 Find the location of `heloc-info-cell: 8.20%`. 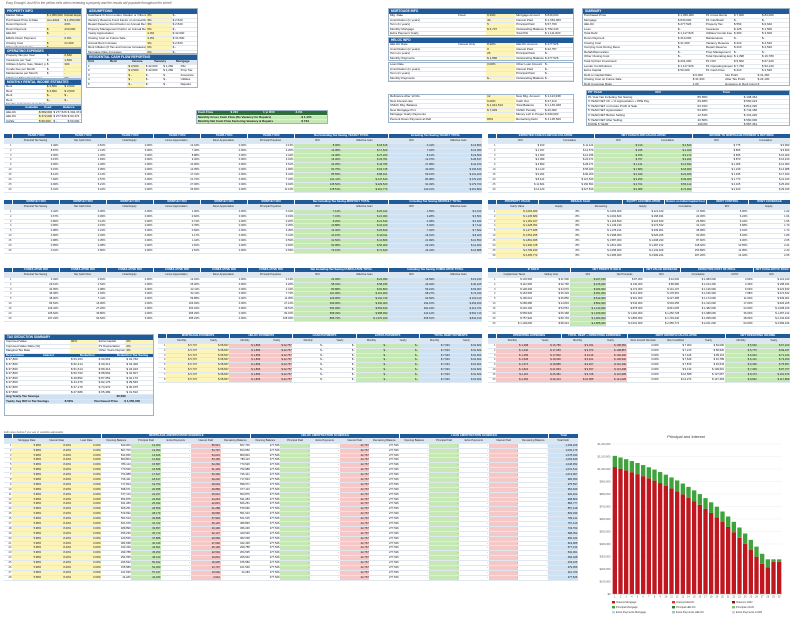

heloc-info-cell: 8.20% is located at coordinates (501, 45).